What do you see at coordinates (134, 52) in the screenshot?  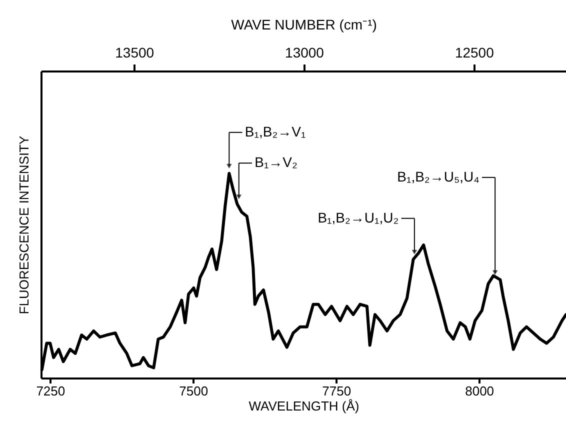 I see `x2-tick-label: 13500` at bounding box center [134, 52].